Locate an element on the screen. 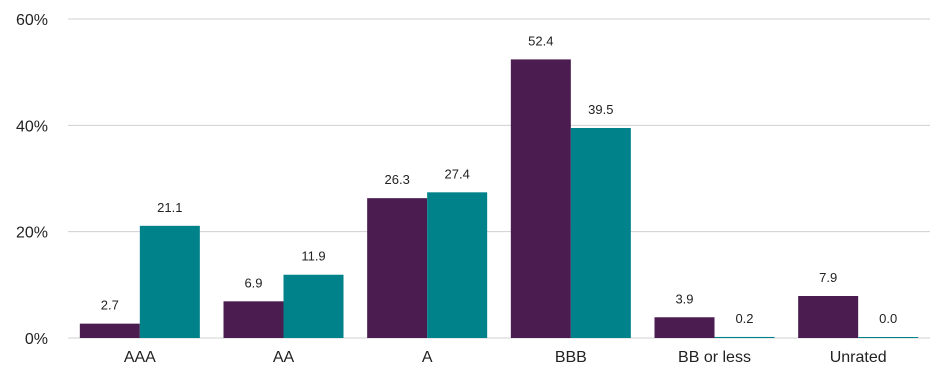 This screenshot has width=942, height=368. data-label: 0.2 is located at coordinates (744, 318).